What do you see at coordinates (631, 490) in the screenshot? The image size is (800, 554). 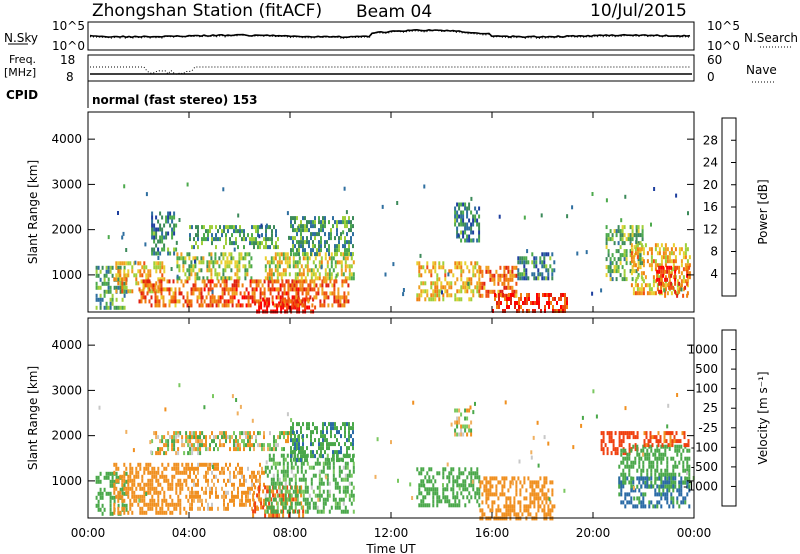 I see `velocity-cell-r14` at bounding box center [631, 490].